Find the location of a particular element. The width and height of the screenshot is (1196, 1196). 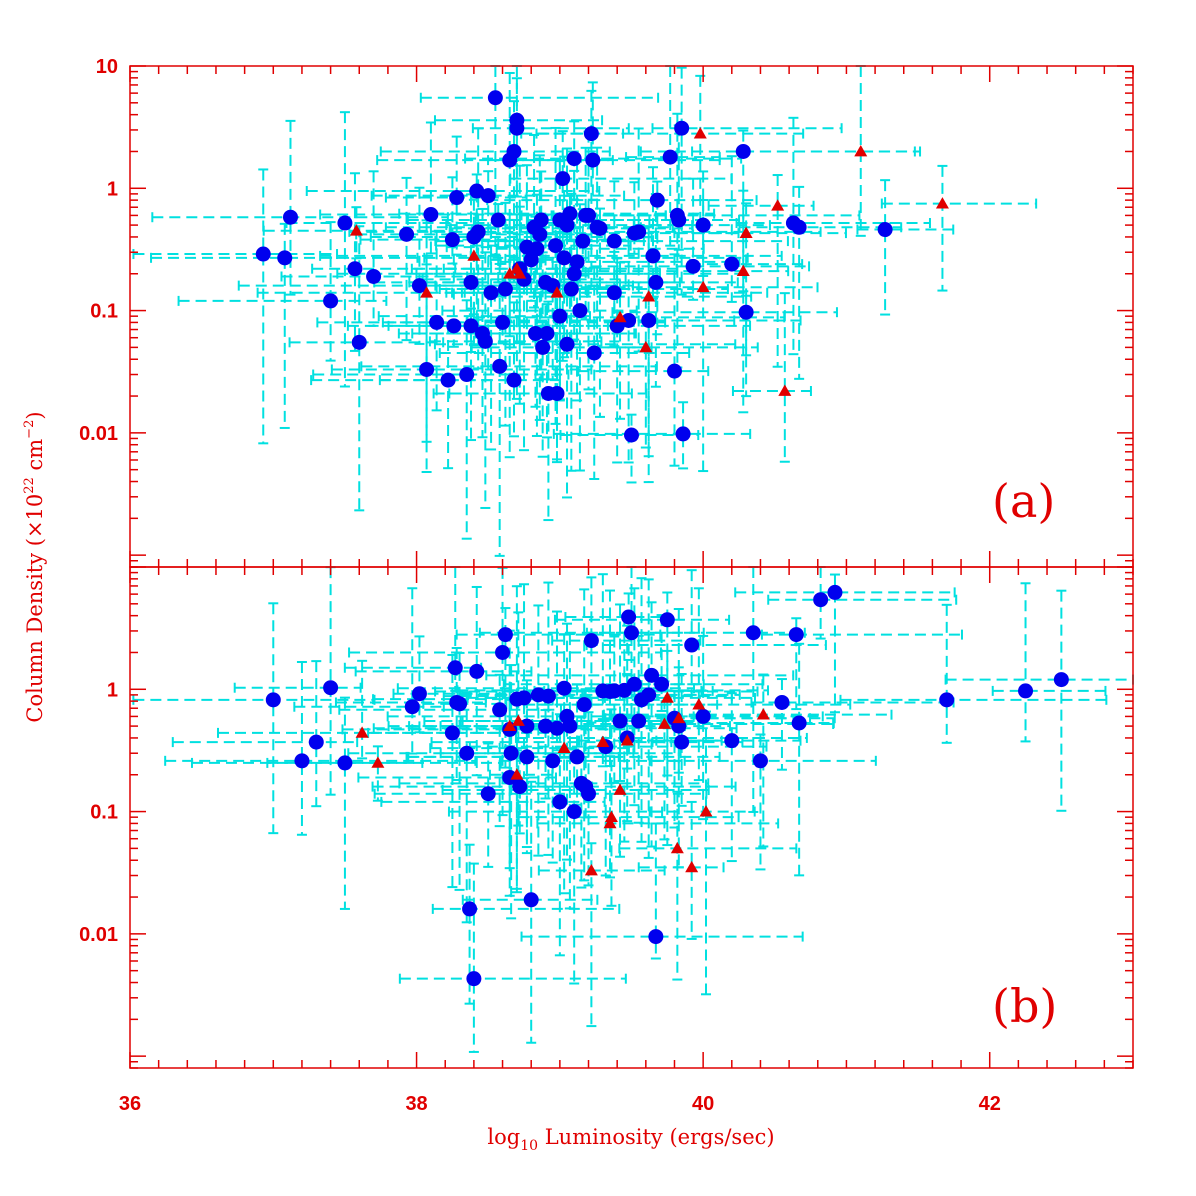

x-tick-label: 36 is located at coordinates (130, 1104).